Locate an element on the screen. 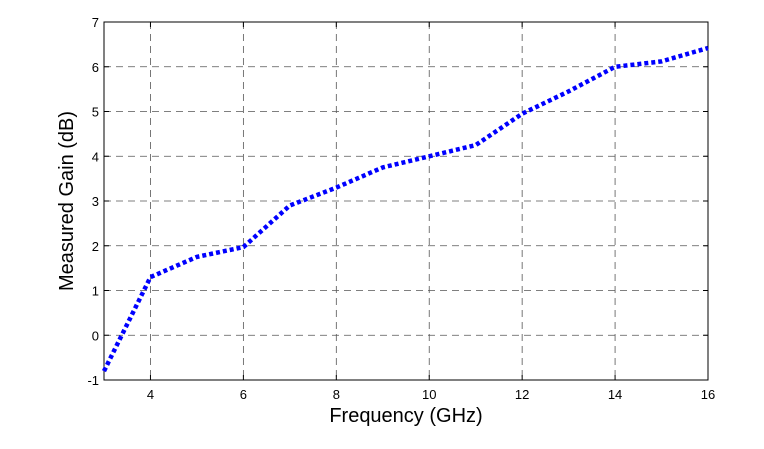  x-tick-label: 6 is located at coordinates (243, 394).